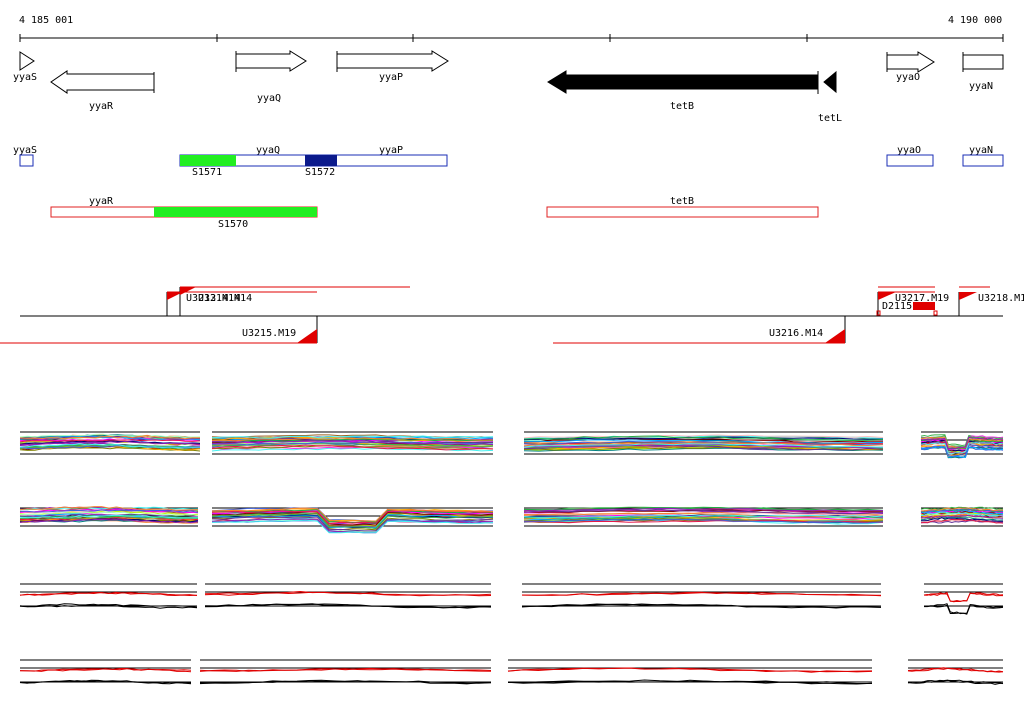  I want to click on transcript-block-d2115, so click(924, 306).